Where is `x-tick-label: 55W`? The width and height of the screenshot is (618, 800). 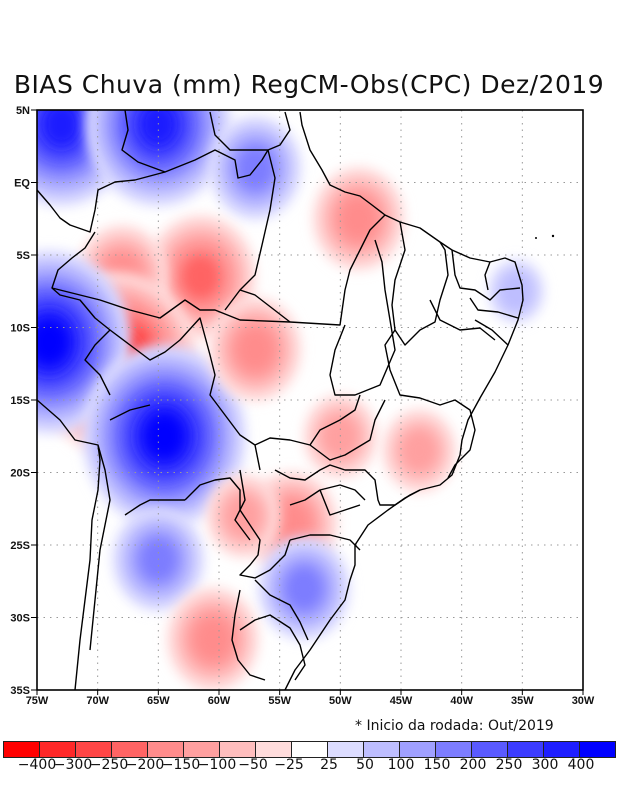
x-tick-label: 55W is located at coordinates (279, 701).